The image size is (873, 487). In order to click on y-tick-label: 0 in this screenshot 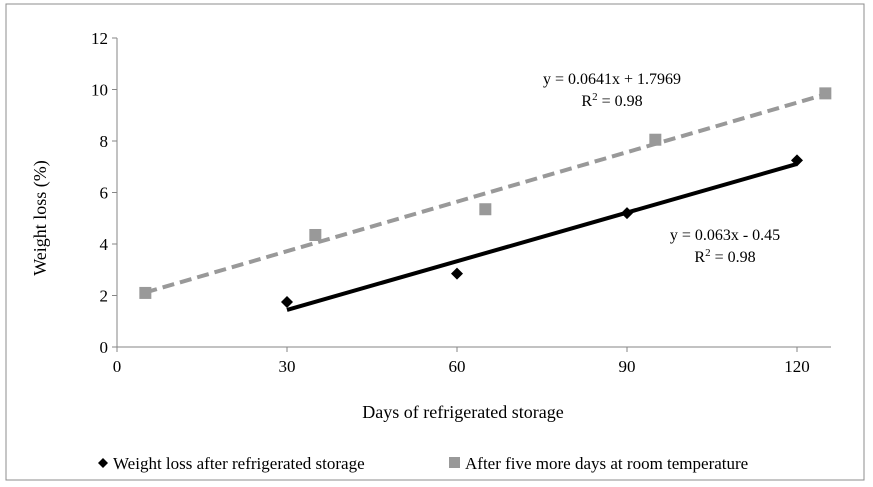, I will do `click(104, 347)`.